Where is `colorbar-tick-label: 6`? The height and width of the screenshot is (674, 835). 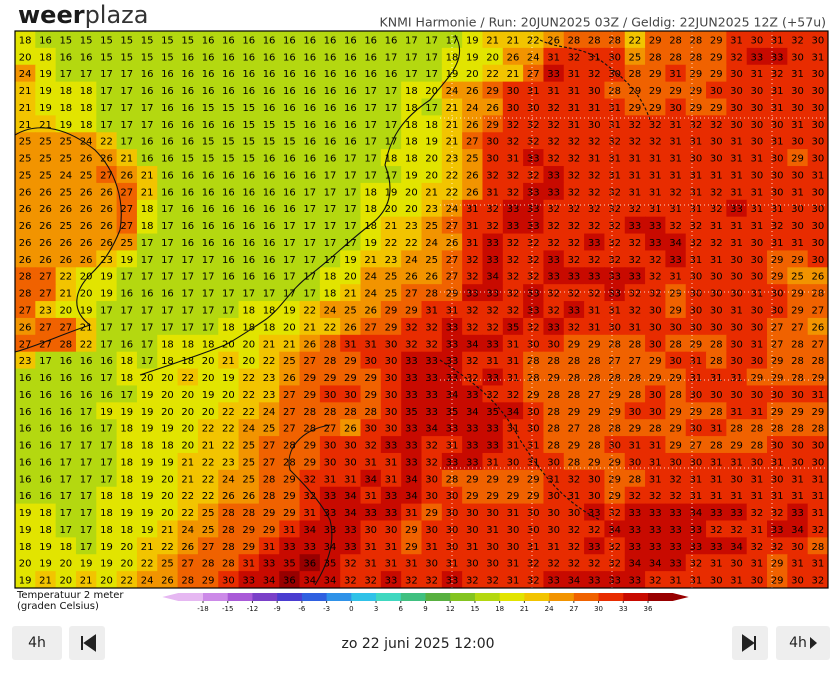
colorbar-tick-label: 6 is located at coordinates (401, 609).